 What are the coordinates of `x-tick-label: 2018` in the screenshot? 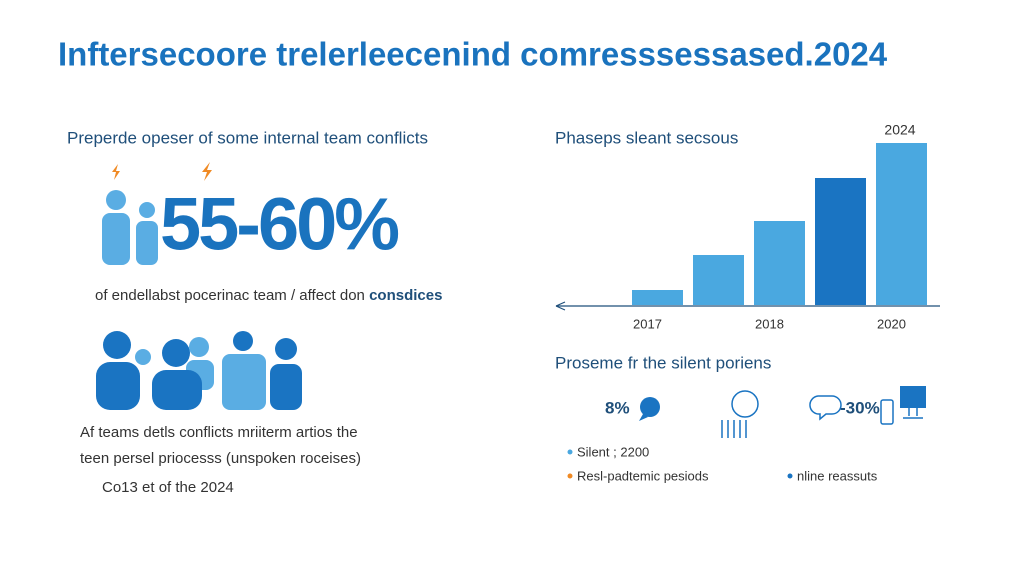 It's located at (769, 323).